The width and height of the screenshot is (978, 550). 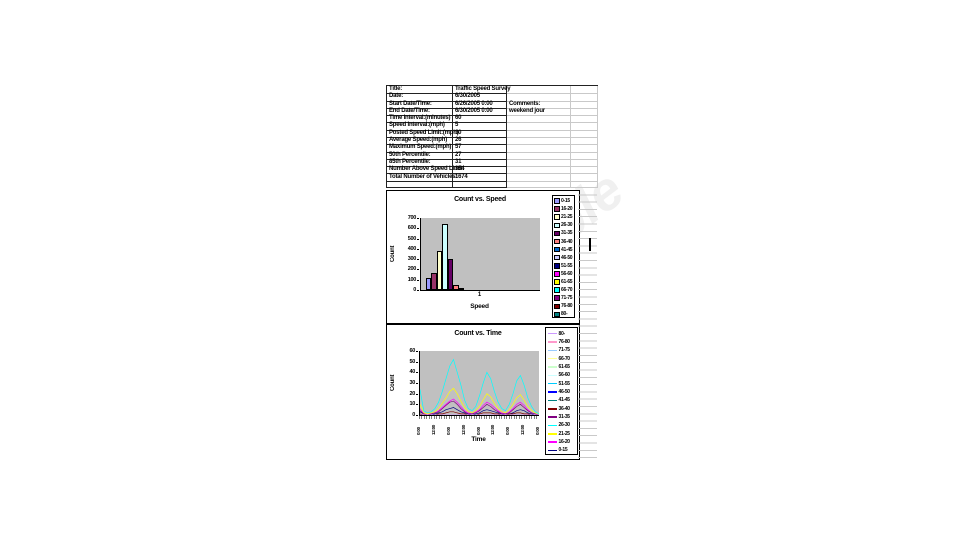 I want to click on row-value-cell: 1674, so click(x=480, y=177).